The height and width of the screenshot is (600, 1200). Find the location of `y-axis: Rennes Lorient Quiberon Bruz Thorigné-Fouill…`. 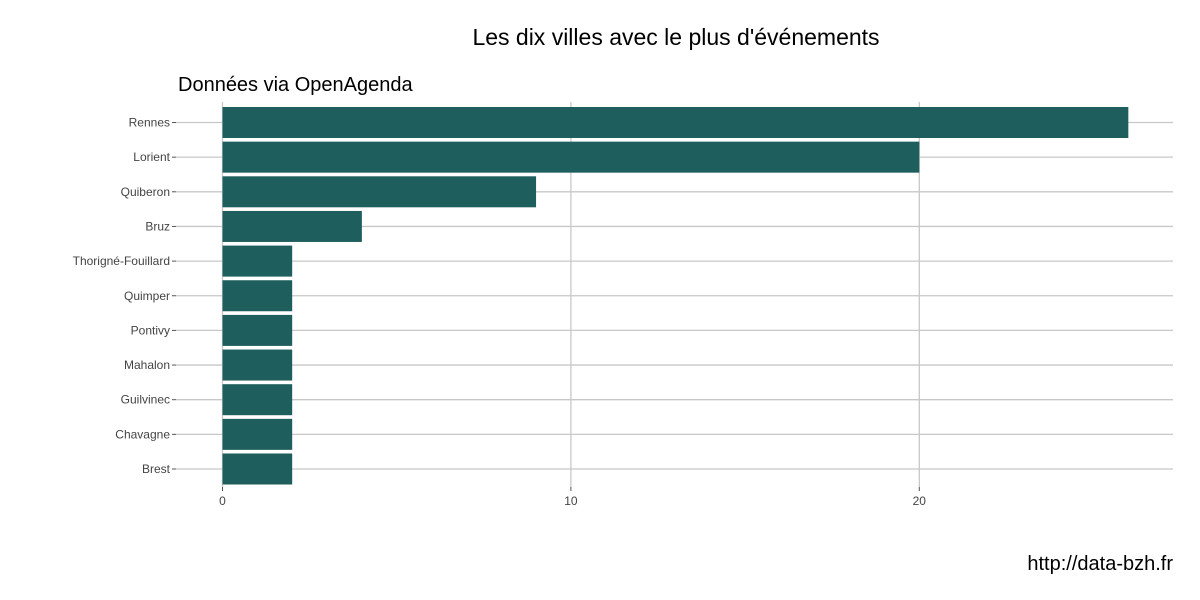

y-axis: Rennes Lorient Quiberon Bruz Thorigné-Fouill… is located at coordinates (124, 296).